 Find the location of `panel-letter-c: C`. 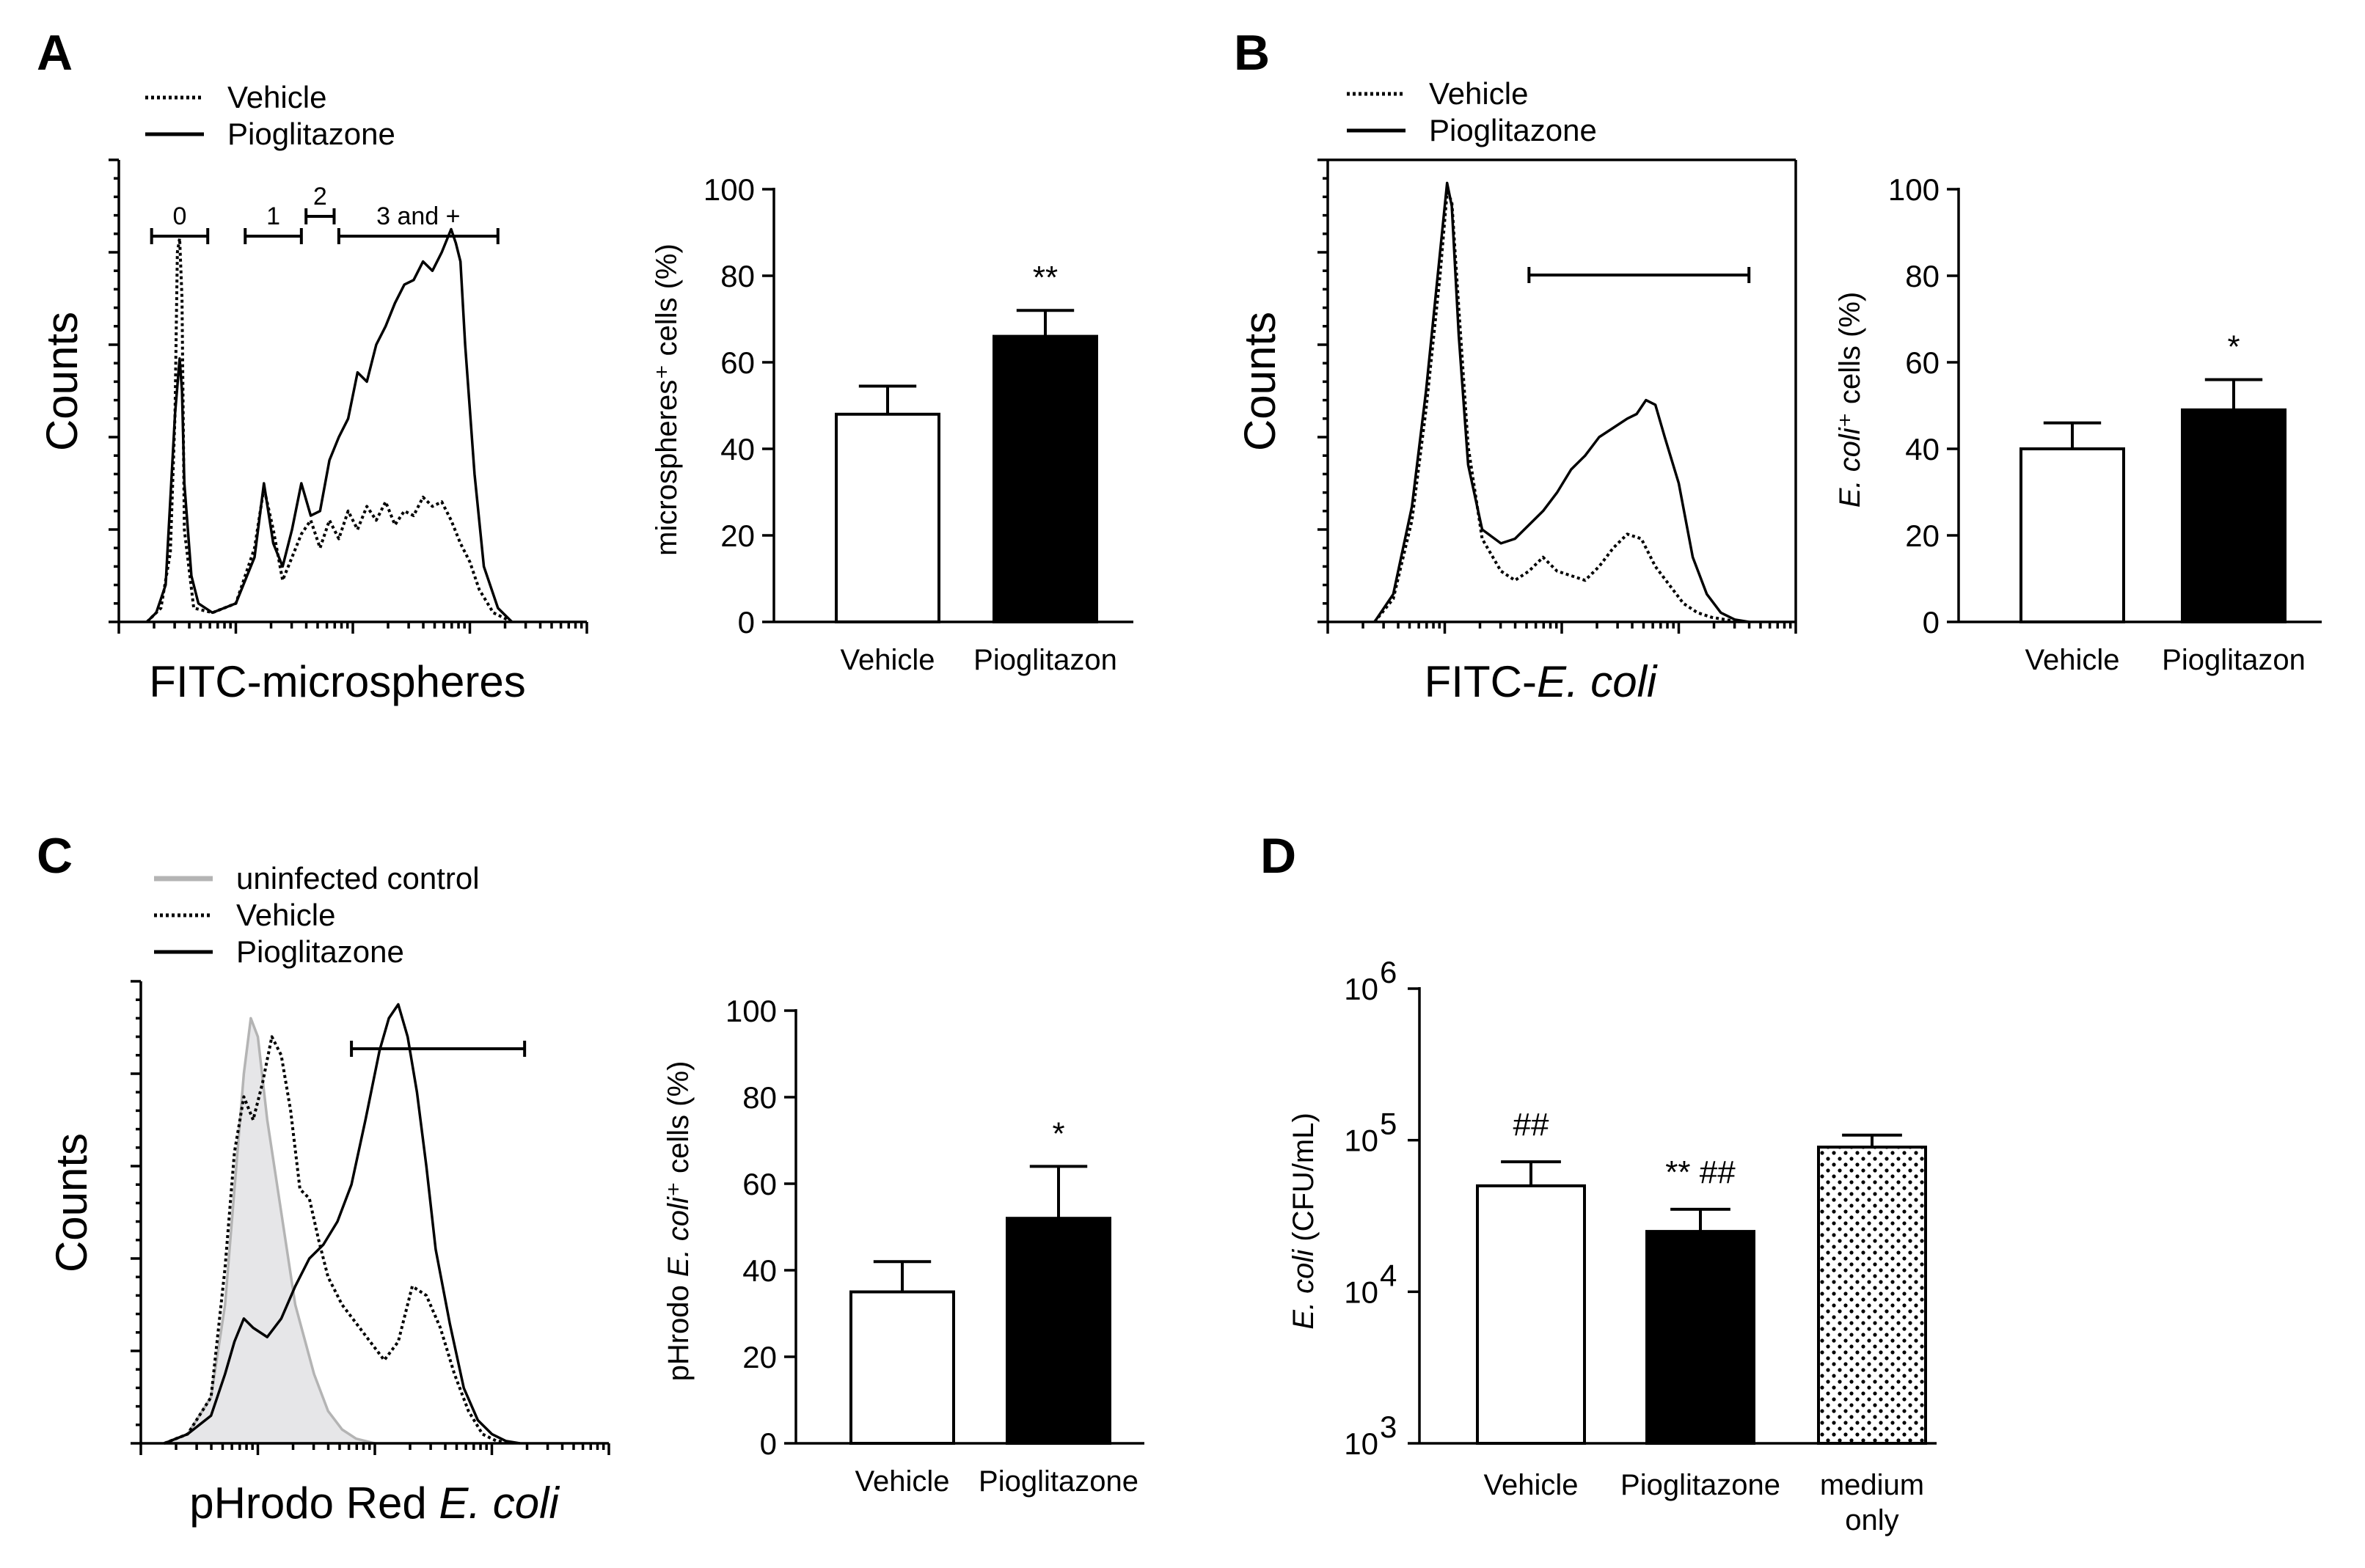

panel-letter-c: C is located at coordinates (55, 856).